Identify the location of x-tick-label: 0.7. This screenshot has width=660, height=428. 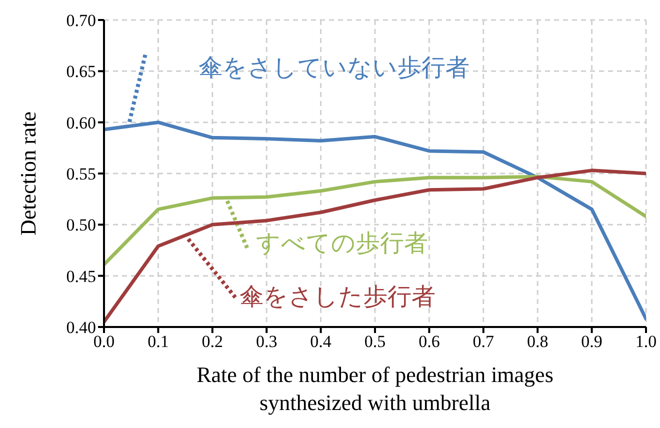
(483, 342).